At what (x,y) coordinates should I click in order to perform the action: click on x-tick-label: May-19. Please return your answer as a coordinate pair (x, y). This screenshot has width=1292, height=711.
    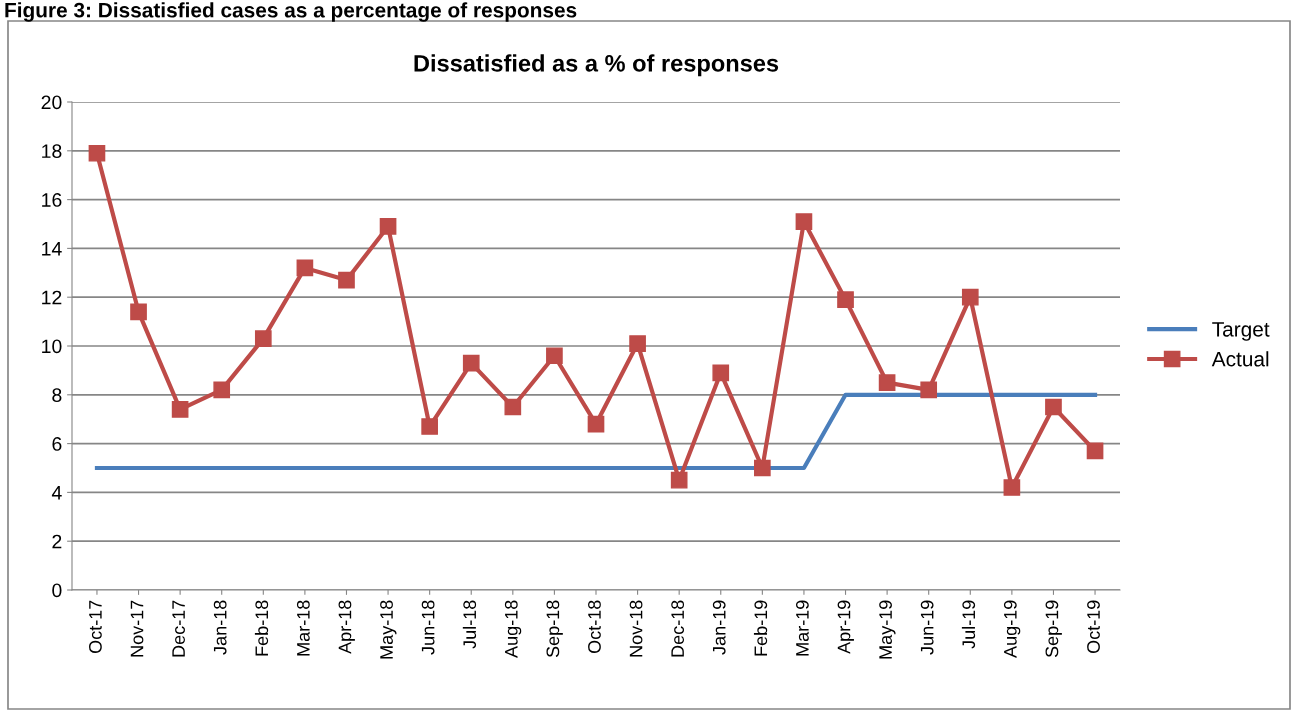
    Looking at the image, I should click on (887, 629).